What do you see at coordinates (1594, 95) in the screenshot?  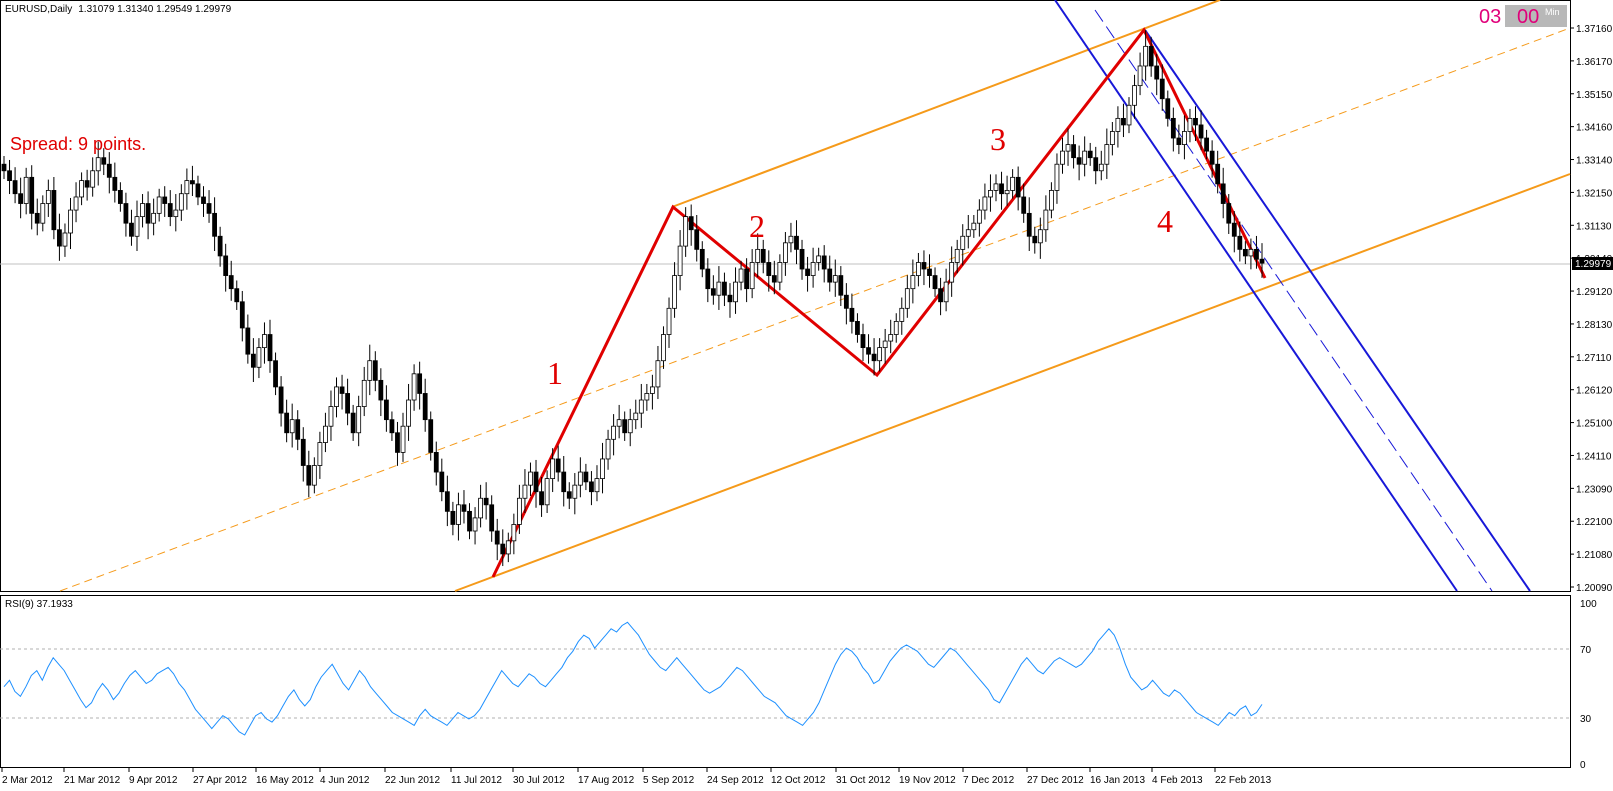 I see `y-tick-label: 1.35150` at bounding box center [1594, 95].